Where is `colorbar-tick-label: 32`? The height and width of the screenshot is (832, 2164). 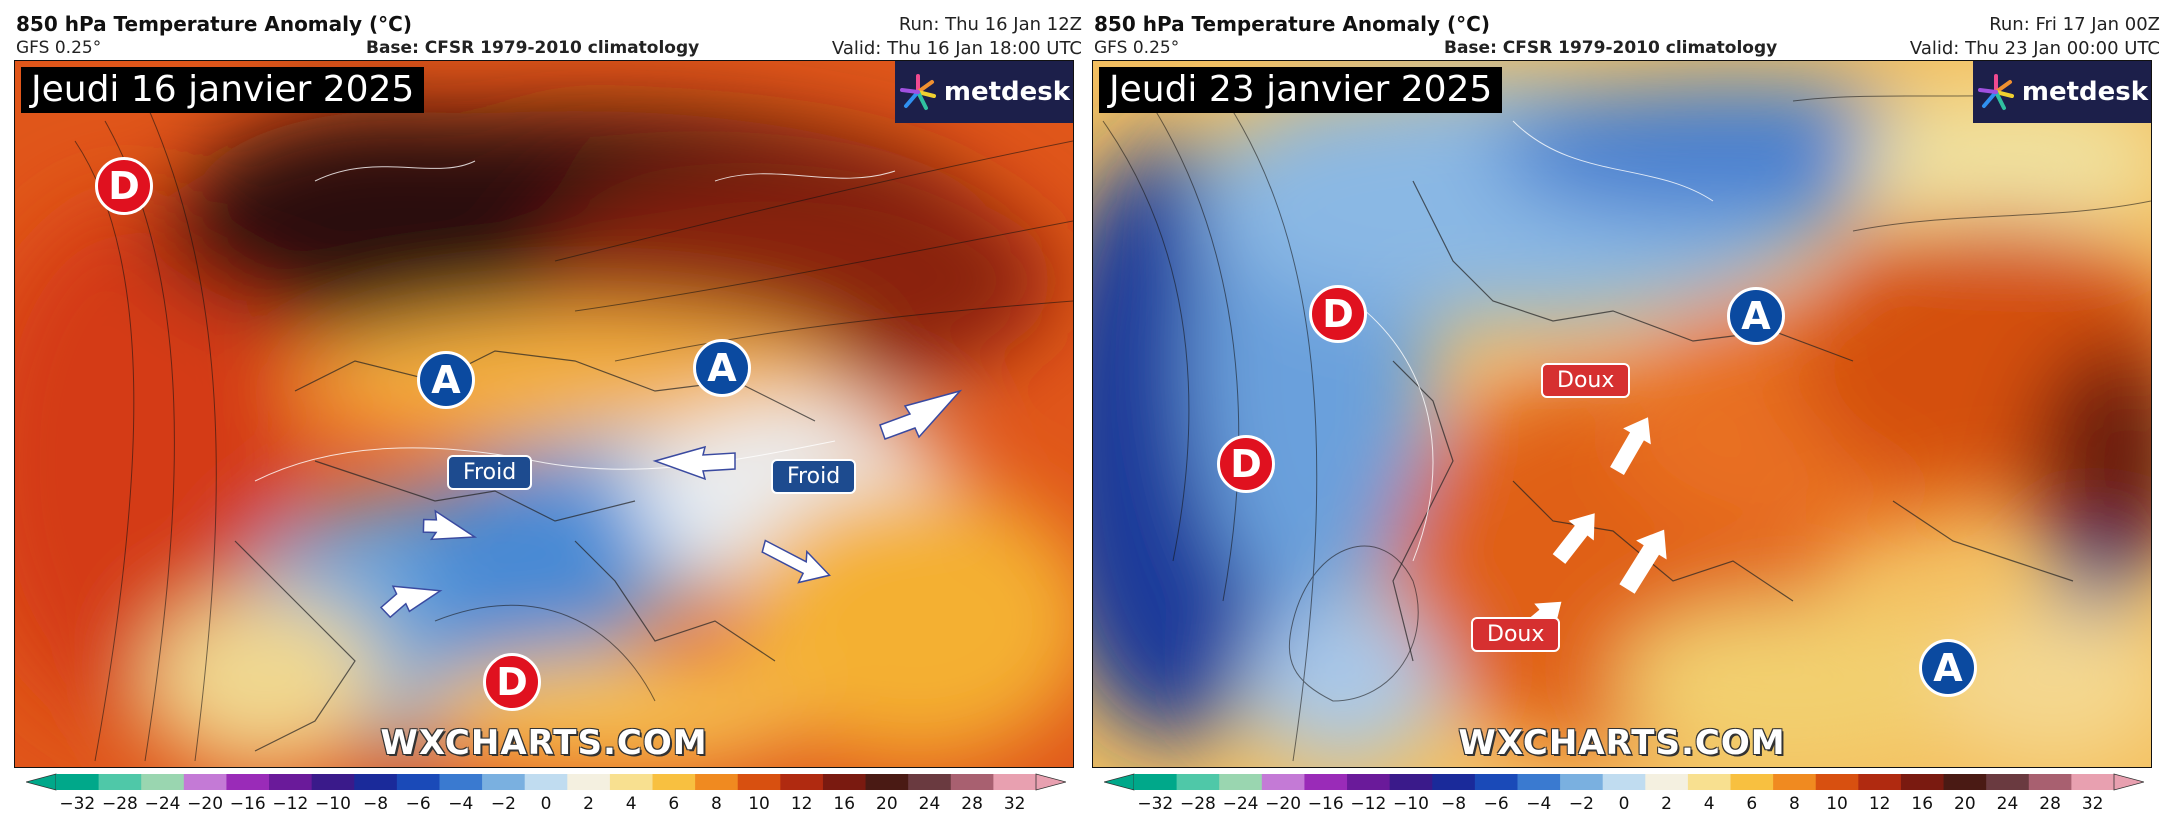 colorbar-tick-label: 32 is located at coordinates (1014, 804).